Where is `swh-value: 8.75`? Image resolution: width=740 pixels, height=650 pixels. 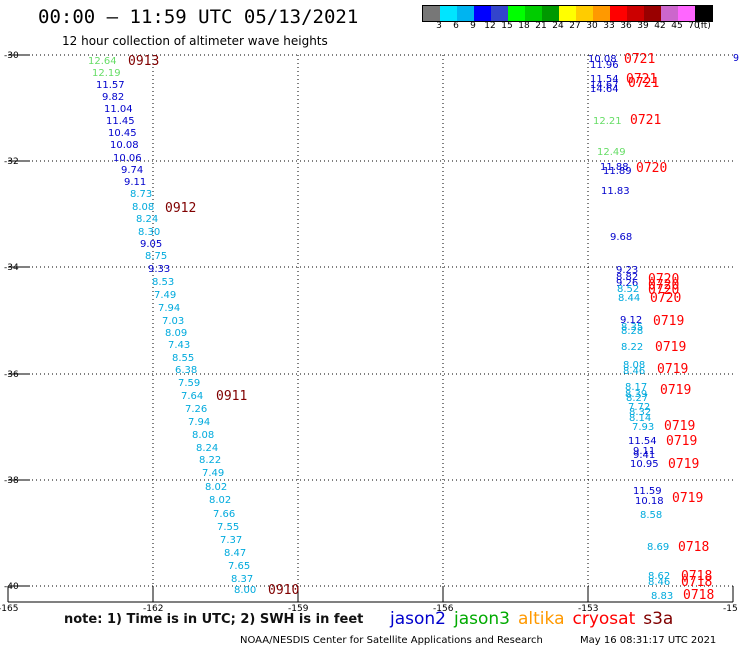
swh-value: 8.75 is located at coordinates (156, 256).